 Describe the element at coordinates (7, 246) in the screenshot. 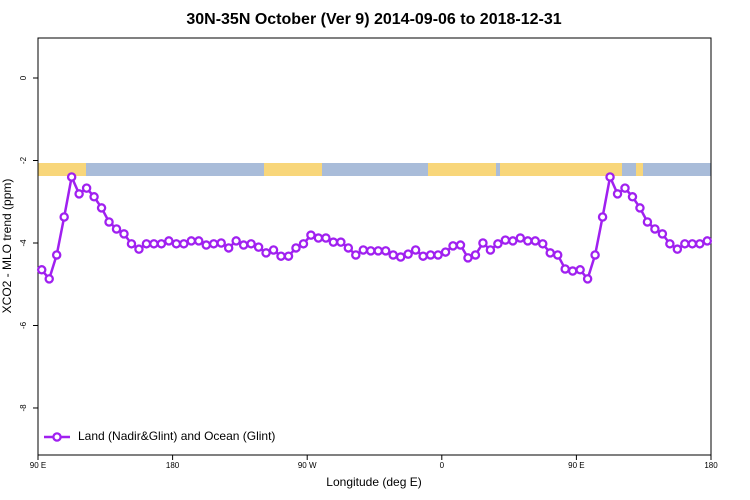

I see `y-axis-label: XCO2 - MLO trend (ppm)` at that location.